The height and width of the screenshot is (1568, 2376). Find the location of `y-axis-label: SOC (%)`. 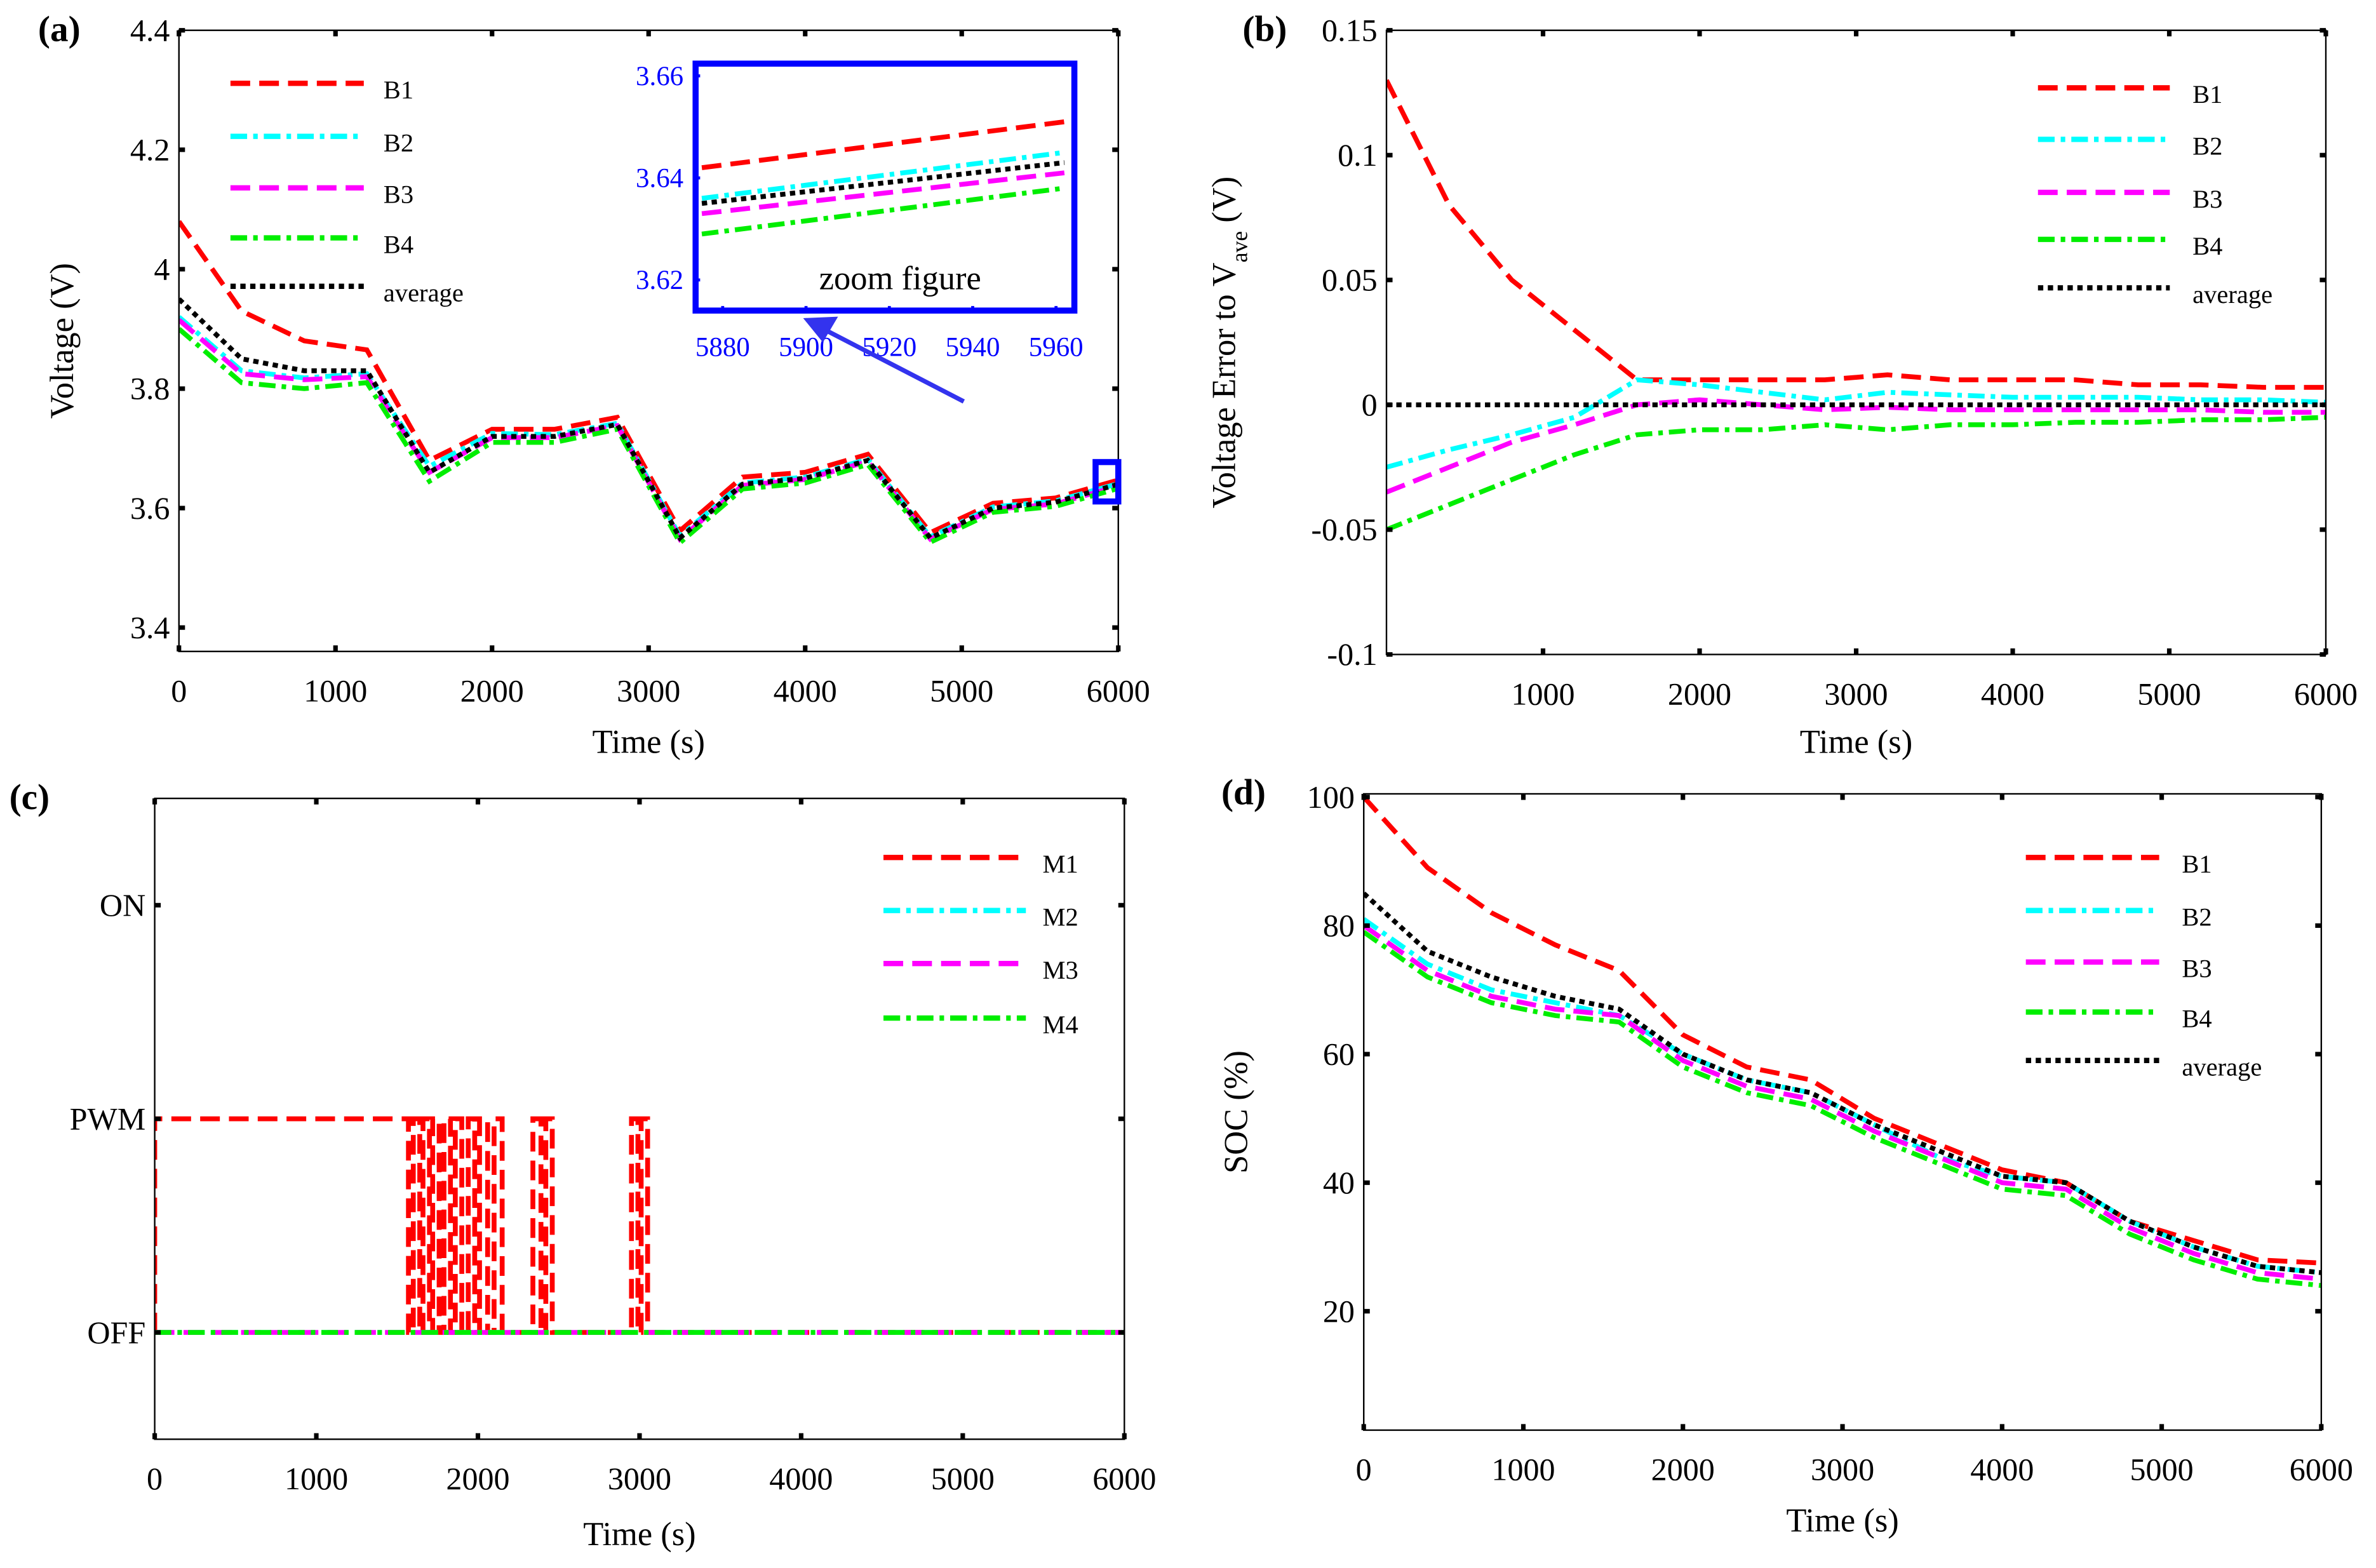

y-axis-label: SOC (%) is located at coordinates (1236, 1112).